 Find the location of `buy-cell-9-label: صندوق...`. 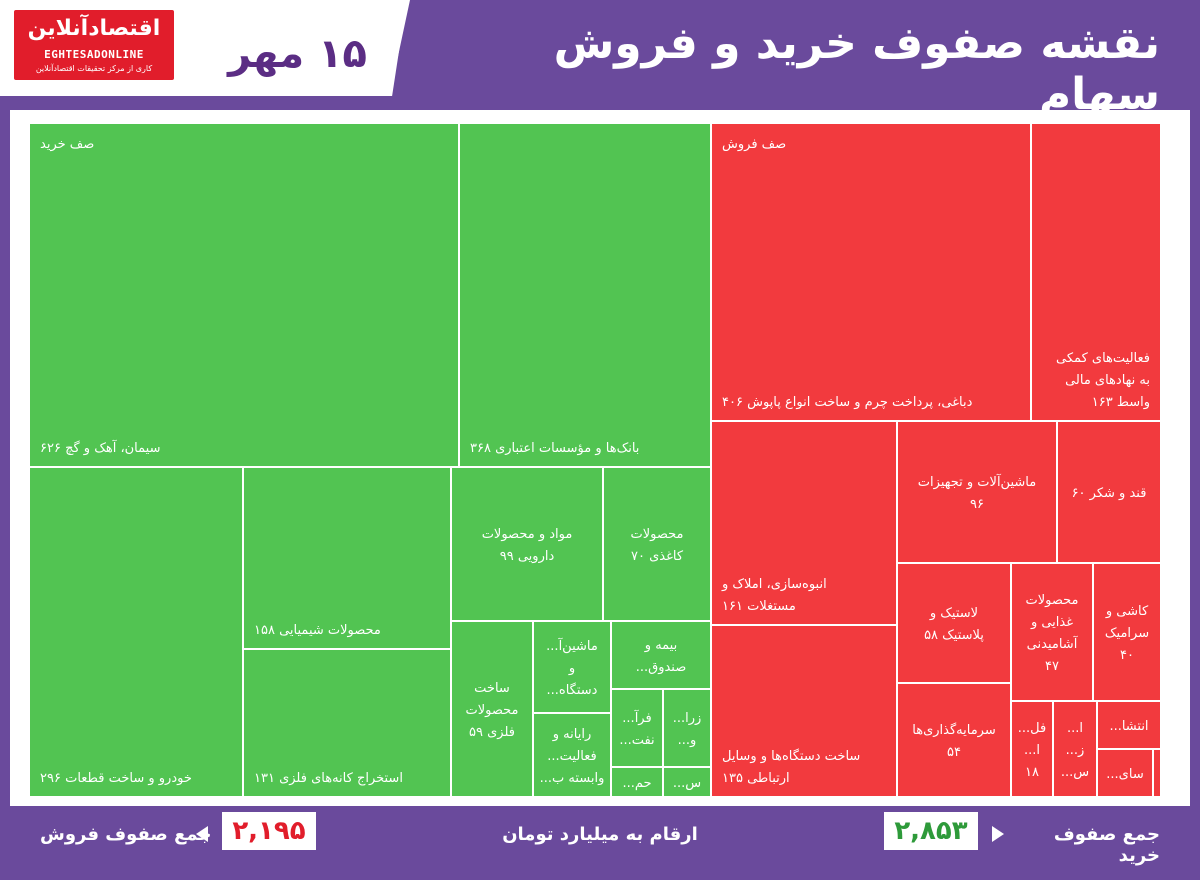

buy-cell-9-label: صندوق... is located at coordinates (661, 667).